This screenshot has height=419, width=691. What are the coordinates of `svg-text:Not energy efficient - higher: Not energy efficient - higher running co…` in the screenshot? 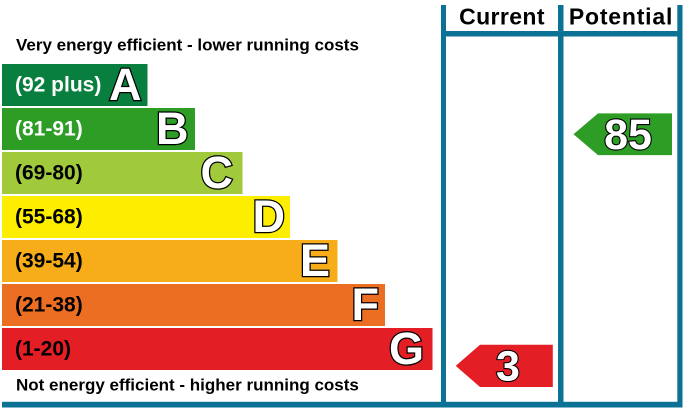 It's located at (187, 385).